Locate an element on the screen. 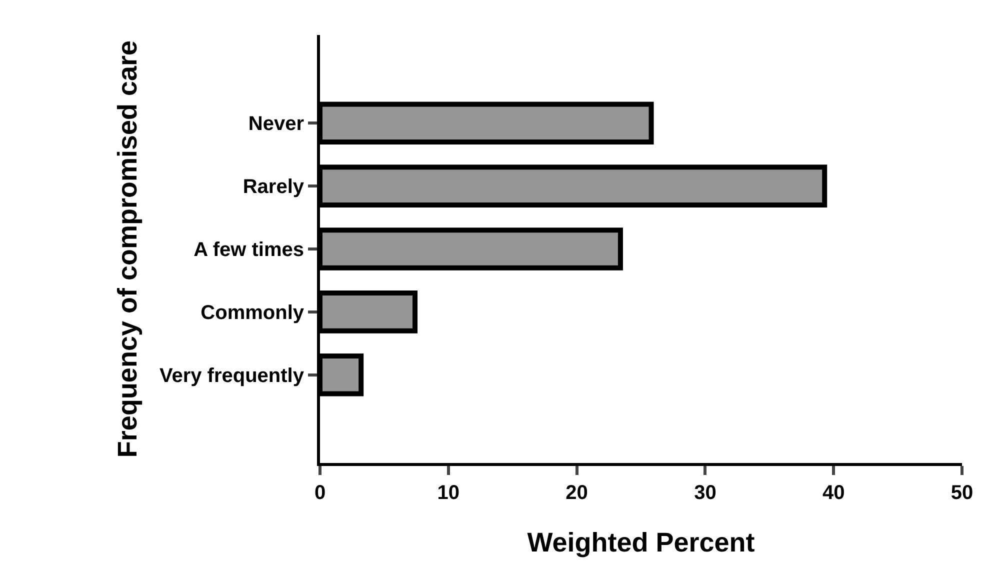 The image size is (990, 569). y-tick-label: Rarely is located at coordinates (273, 187).